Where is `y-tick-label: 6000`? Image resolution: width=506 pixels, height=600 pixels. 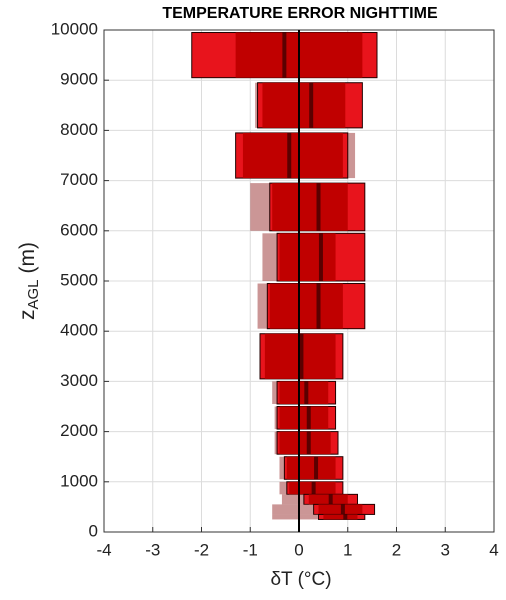
y-tick-label: 6000 is located at coordinates (79, 229).